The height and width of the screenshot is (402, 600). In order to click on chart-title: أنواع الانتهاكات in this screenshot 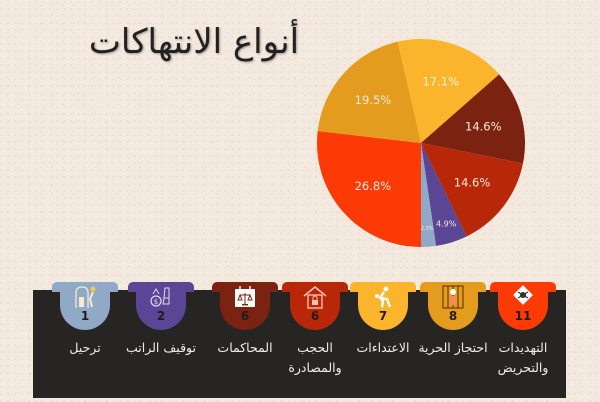, I will do `click(194, 42)`.